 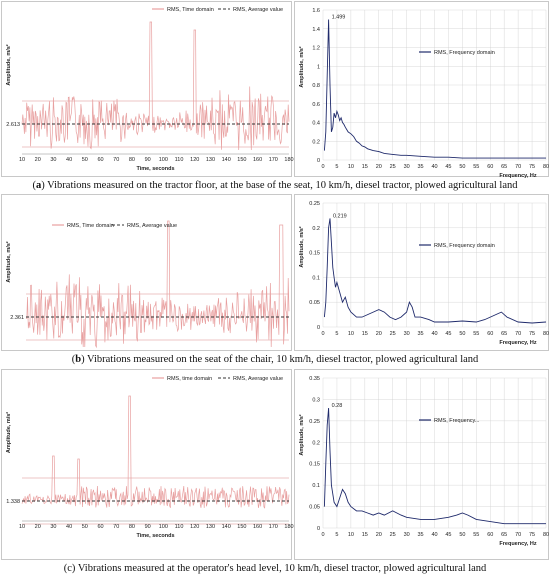 What do you see at coordinates (316, 86) in the screenshot?
I see `y-tick-label: 0.8` at bounding box center [316, 86].